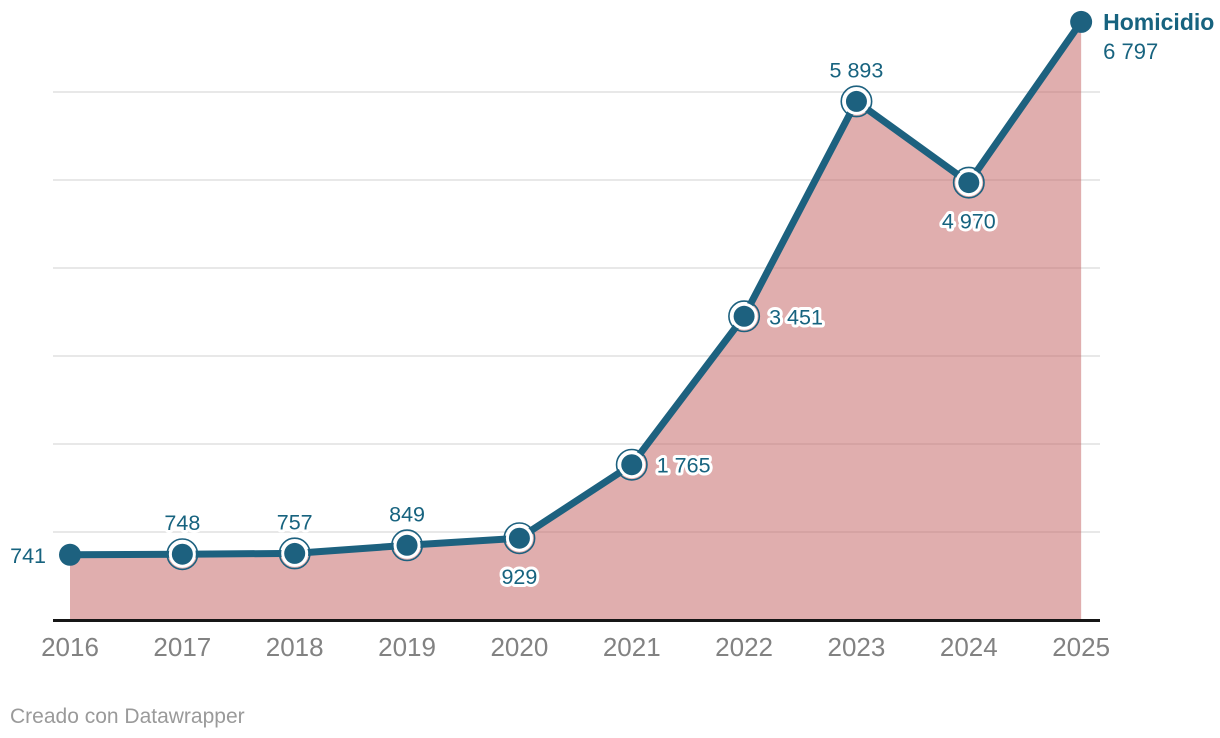 Image resolution: width=1220 pixels, height=738 pixels. I want to click on value-label-2016: 741, so click(28, 556).